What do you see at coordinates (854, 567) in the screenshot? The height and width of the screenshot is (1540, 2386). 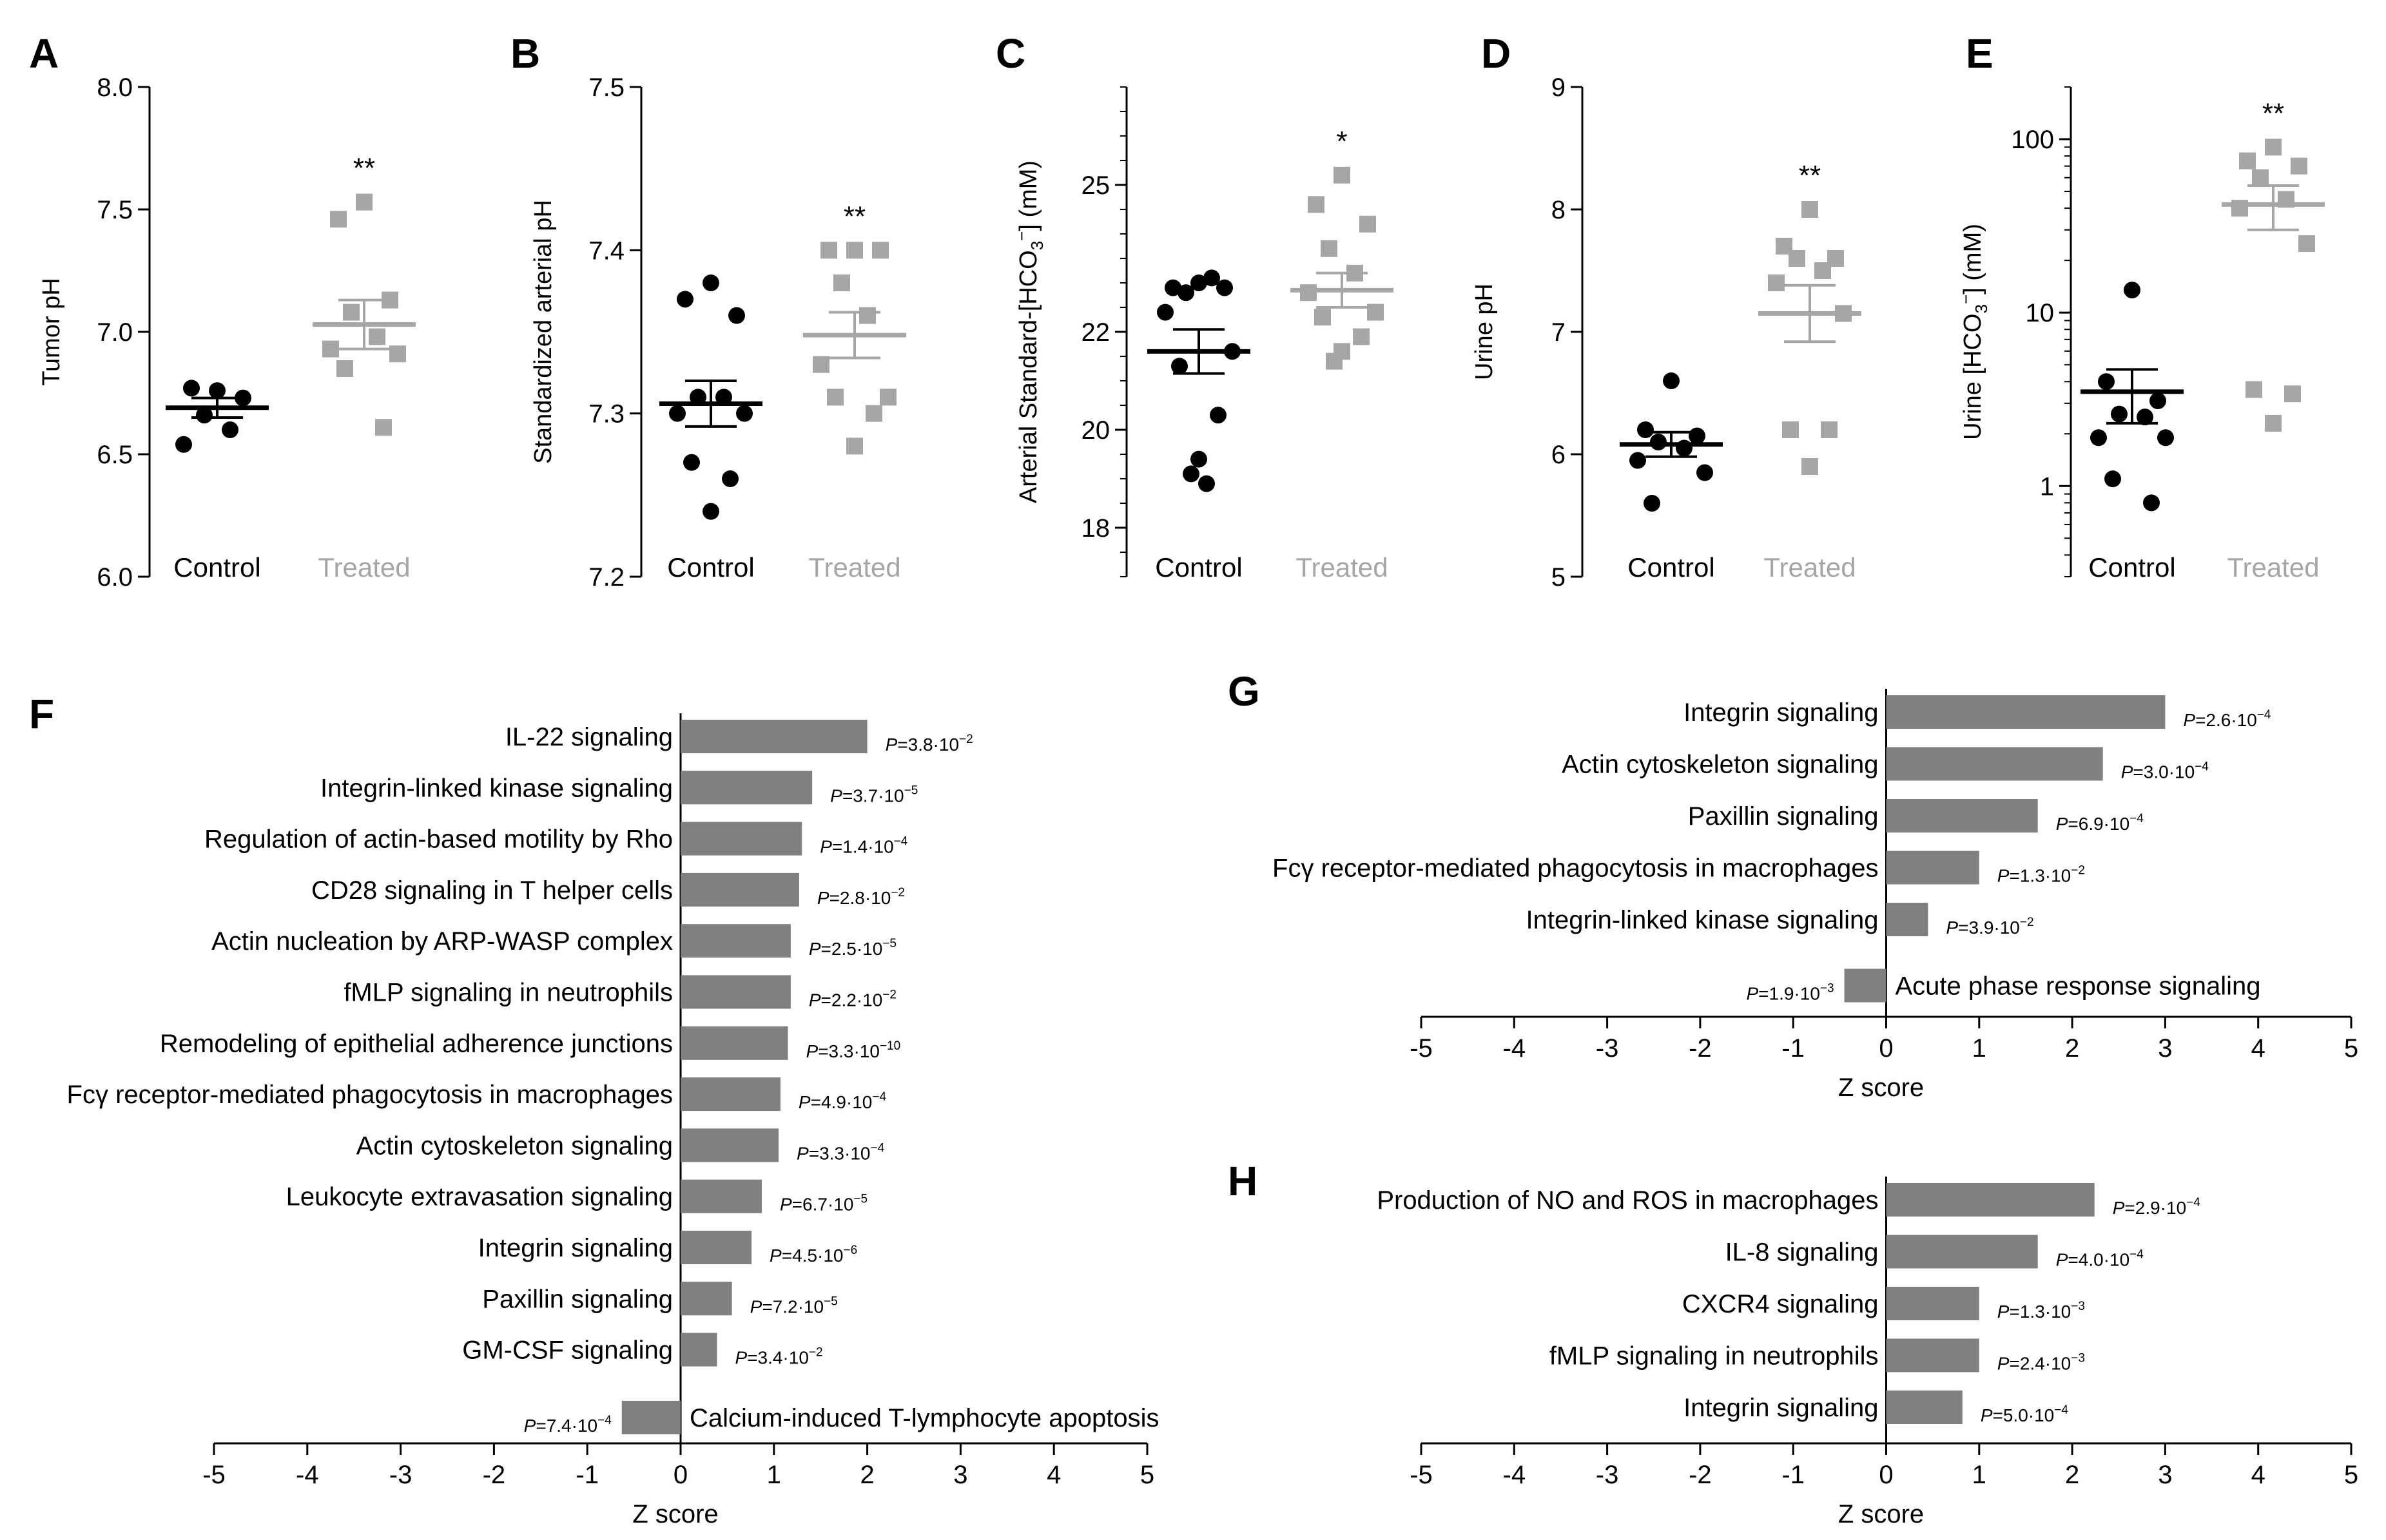 I see `group-label-treated: Treated` at bounding box center [854, 567].